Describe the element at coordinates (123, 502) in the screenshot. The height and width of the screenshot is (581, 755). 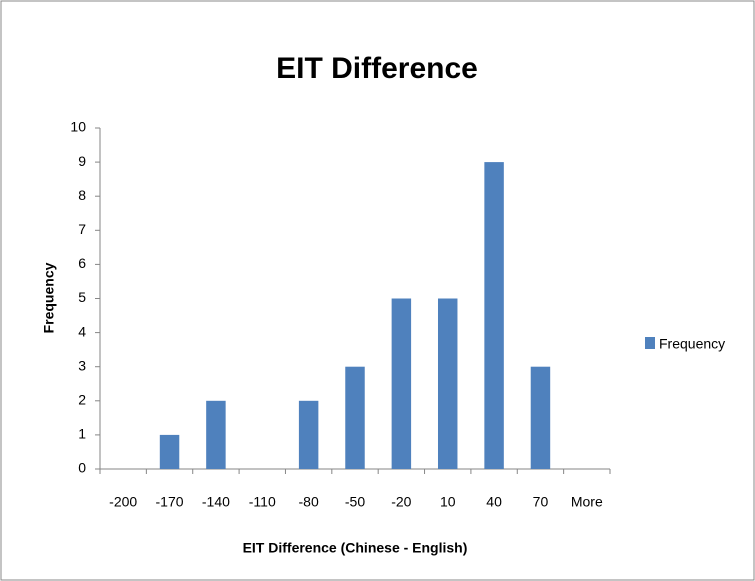
I see `x-tick-label: -200` at that location.